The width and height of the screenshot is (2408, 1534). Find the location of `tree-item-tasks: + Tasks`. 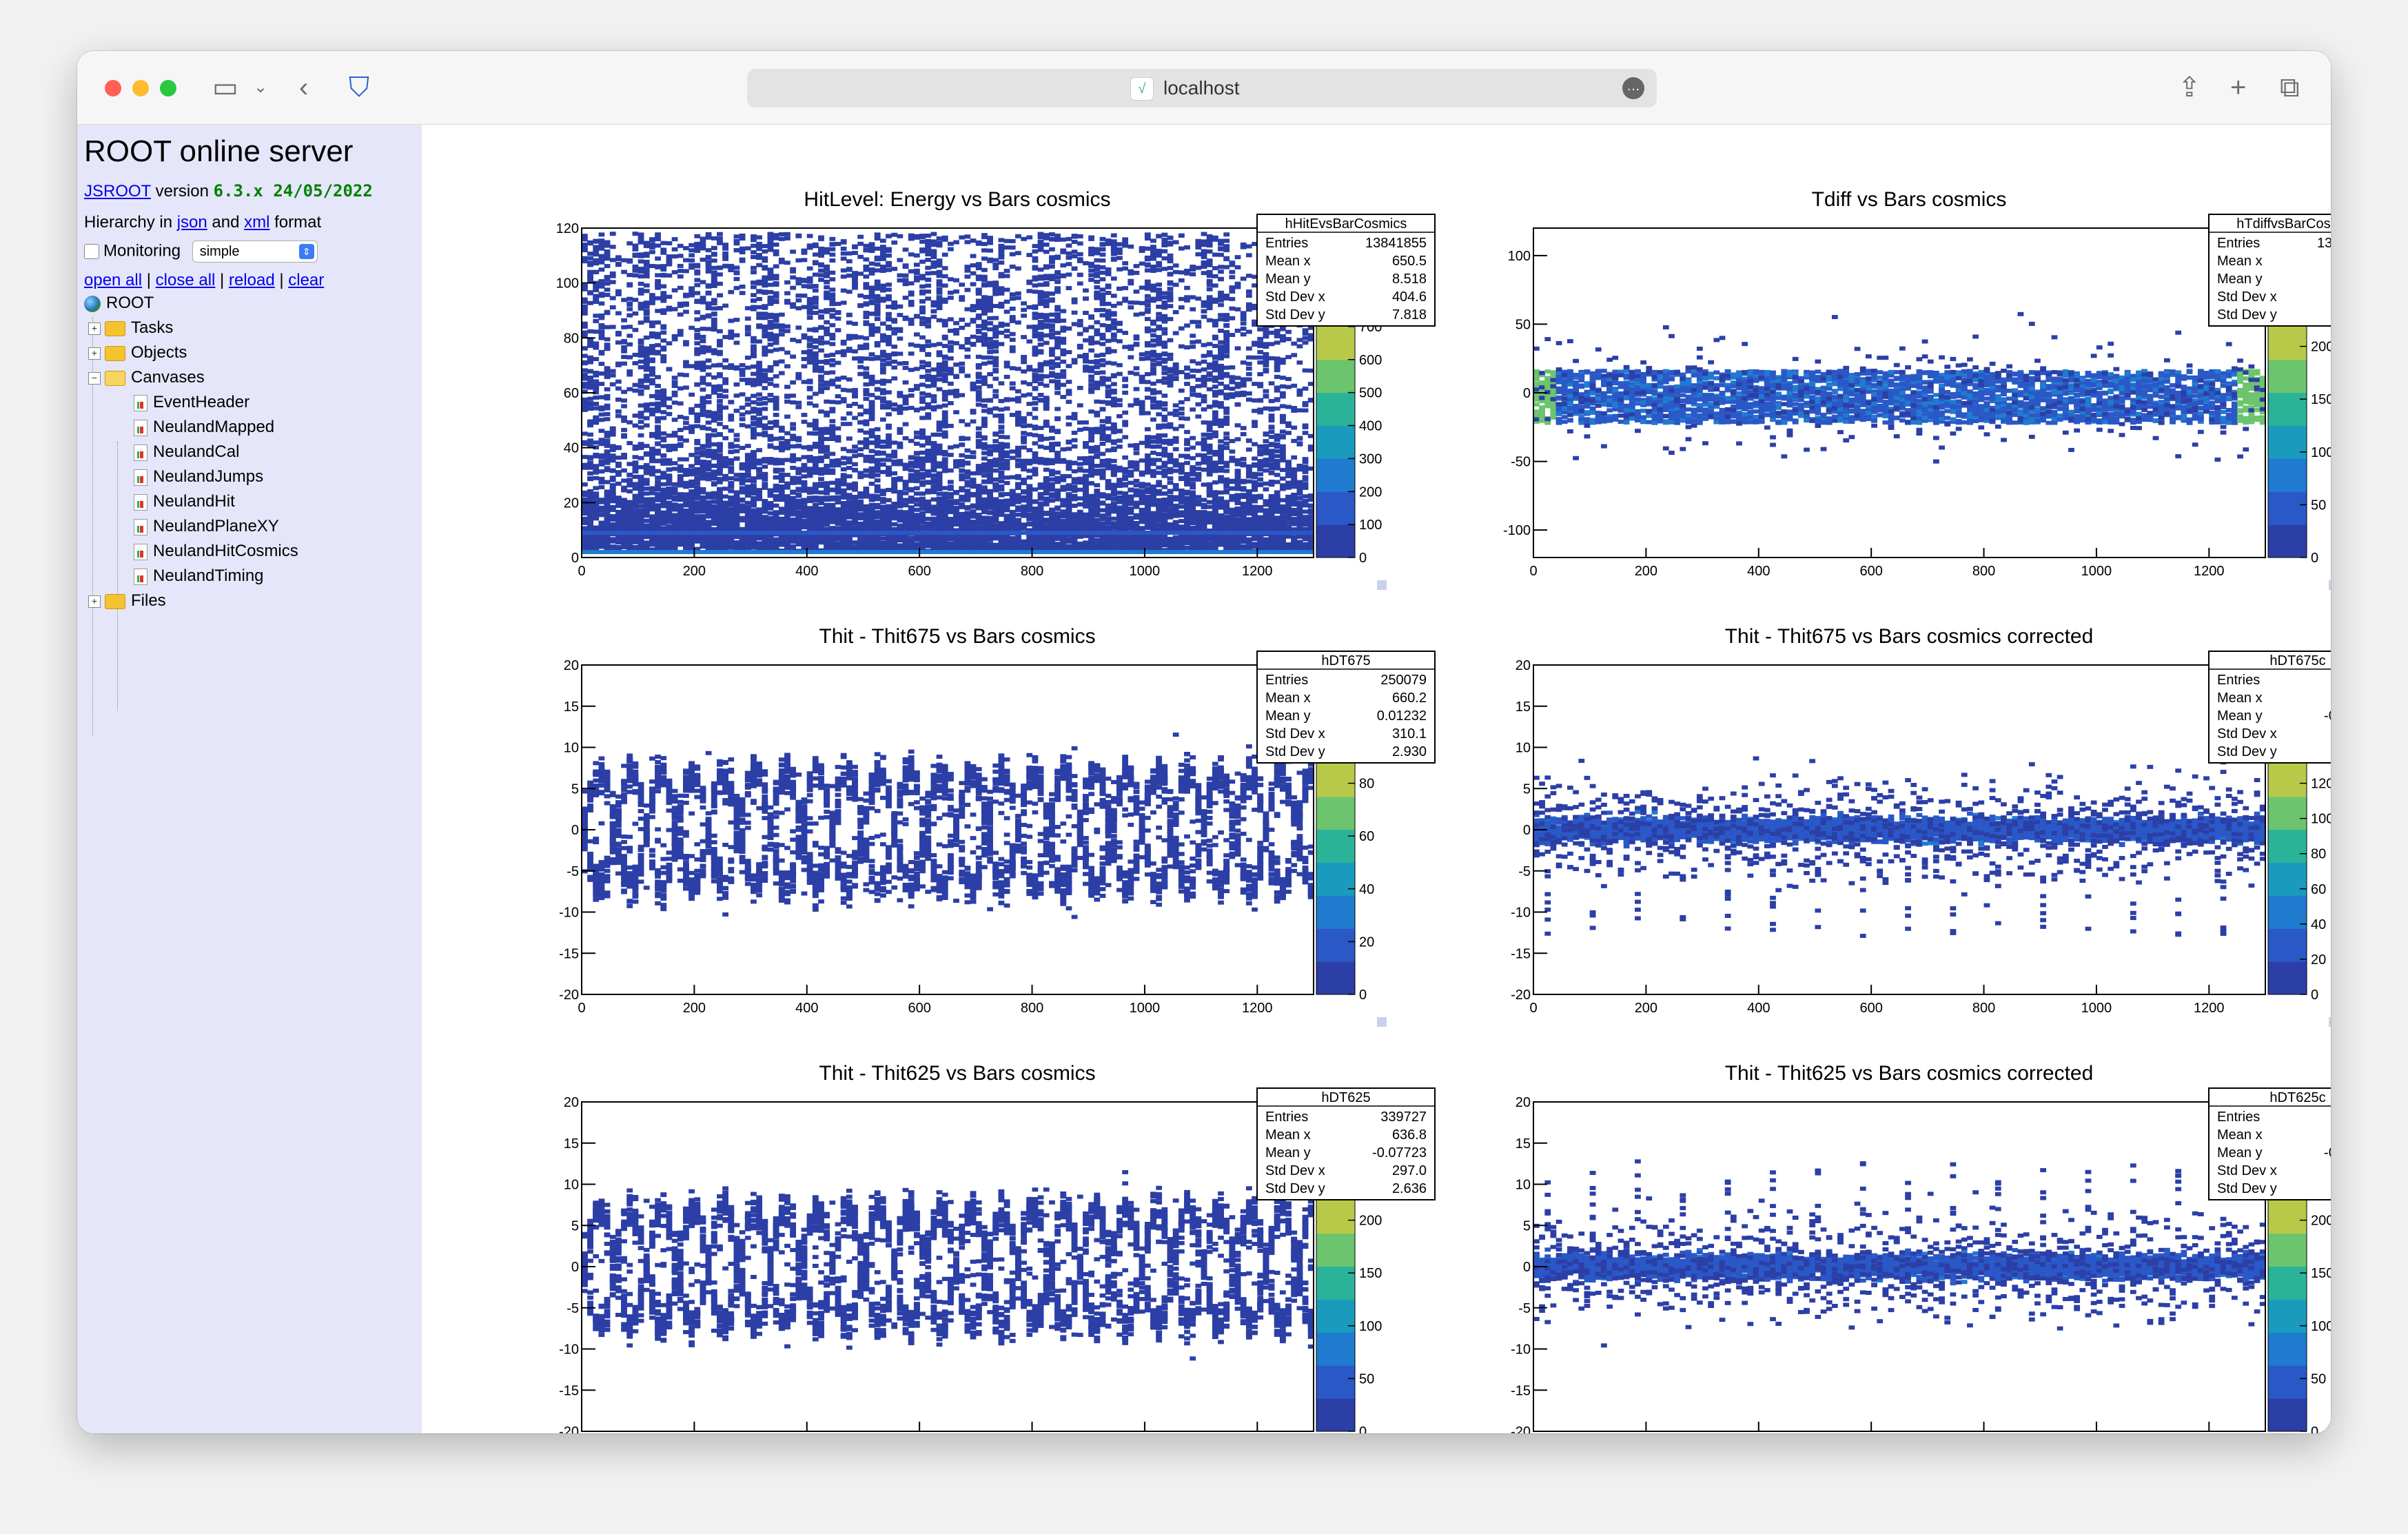

tree-item-tasks: + Tasks is located at coordinates (130, 328).